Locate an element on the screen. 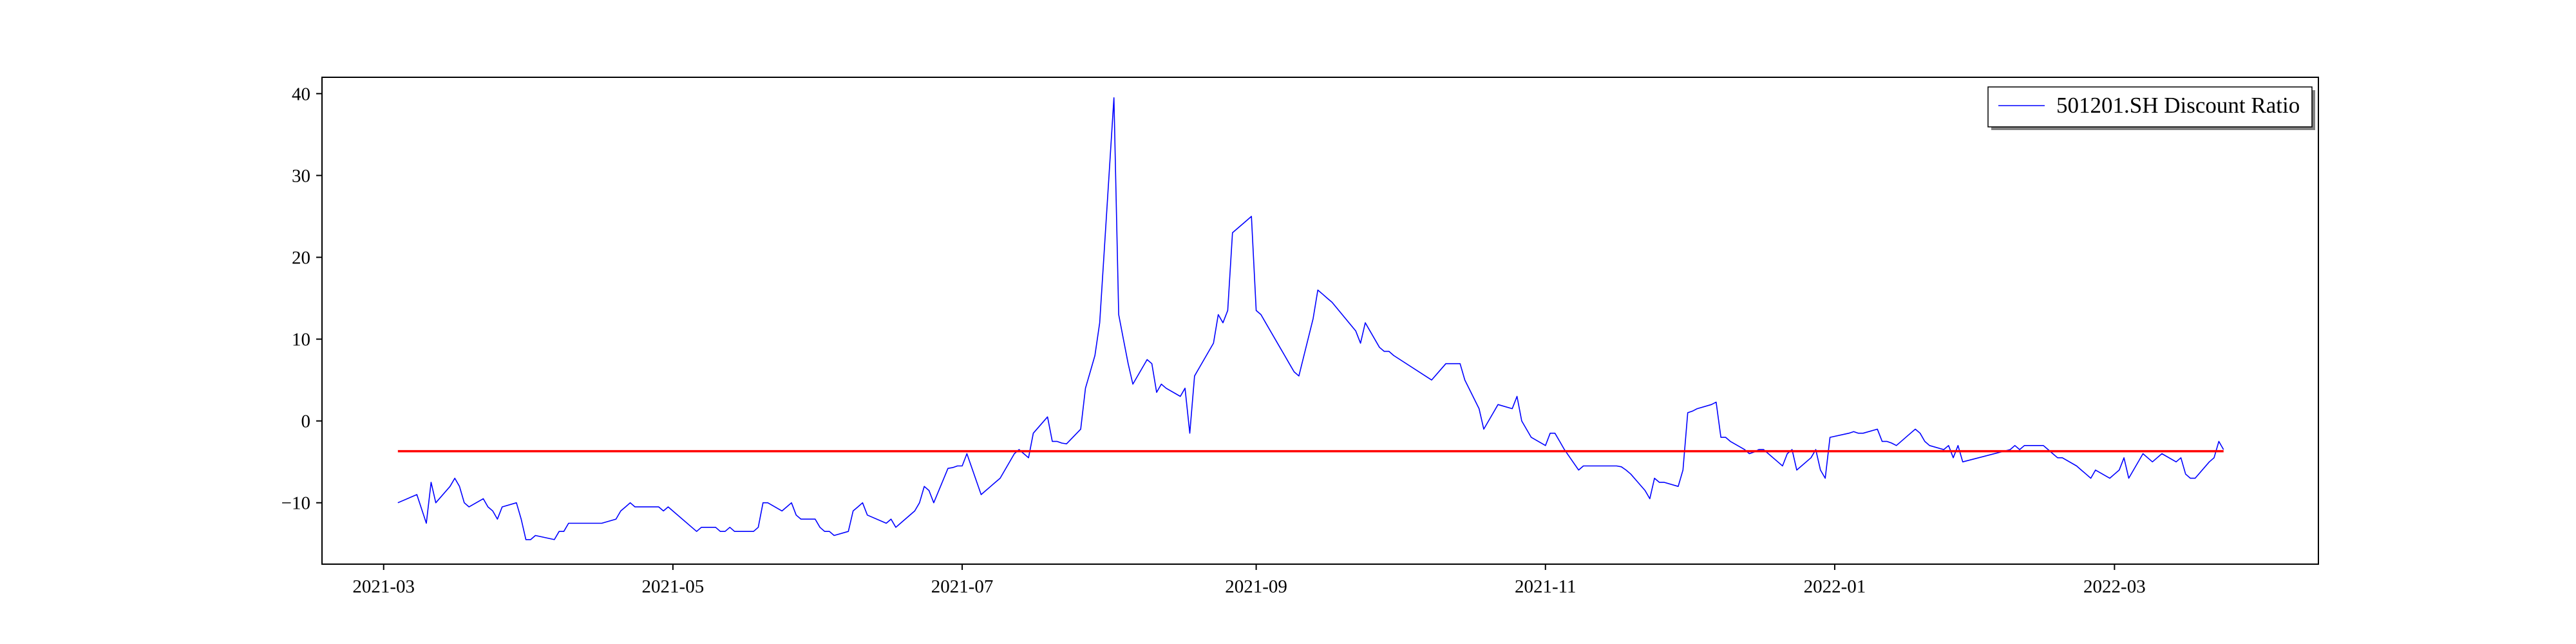  x-tick-label: 2021-11 is located at coordinates (1546, 587).